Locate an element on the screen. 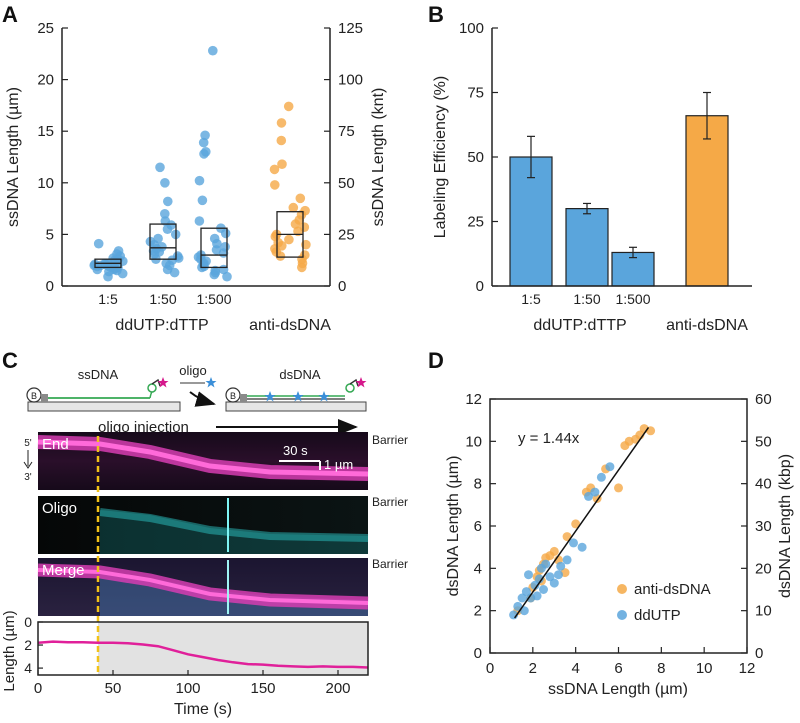  kymograph-merge-signal-core is located at coordinates (203, 586).